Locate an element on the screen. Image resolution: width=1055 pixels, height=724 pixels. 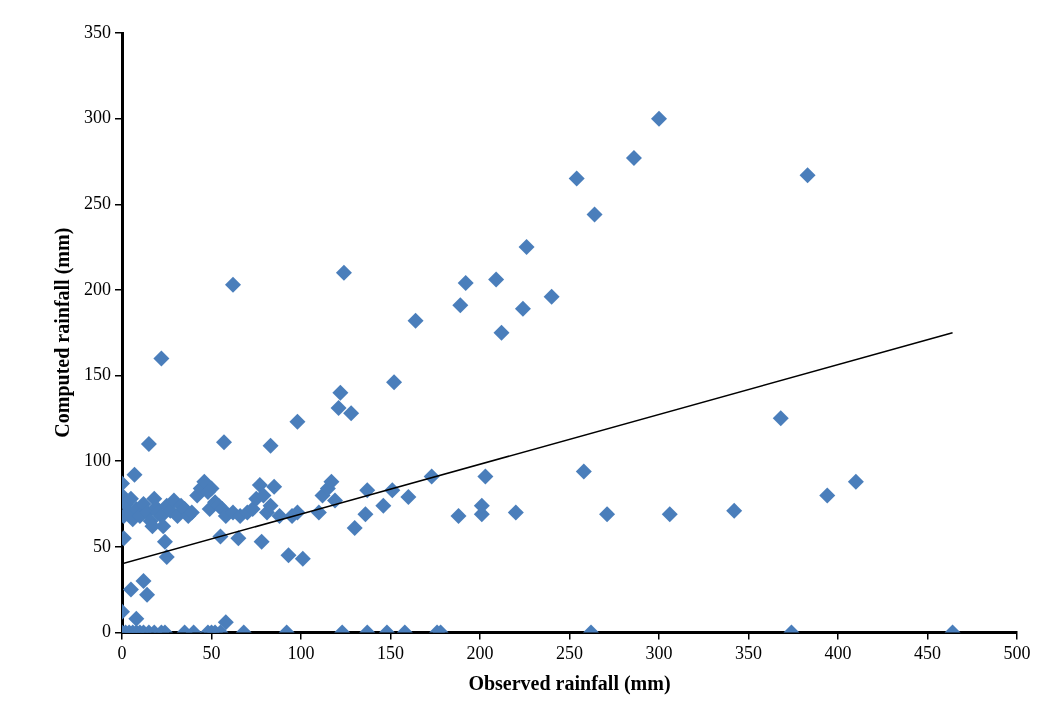
x-tick-label: 450 is located at coordinates (927, 652).